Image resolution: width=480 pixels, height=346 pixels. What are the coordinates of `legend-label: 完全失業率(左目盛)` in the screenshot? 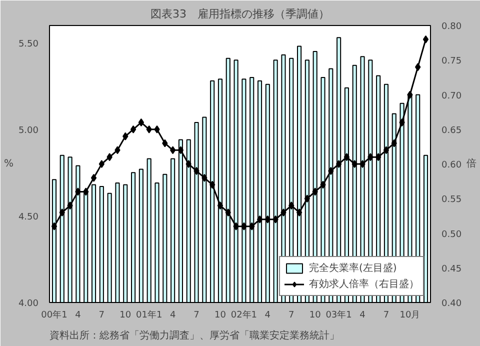 It's located at (353, 268).